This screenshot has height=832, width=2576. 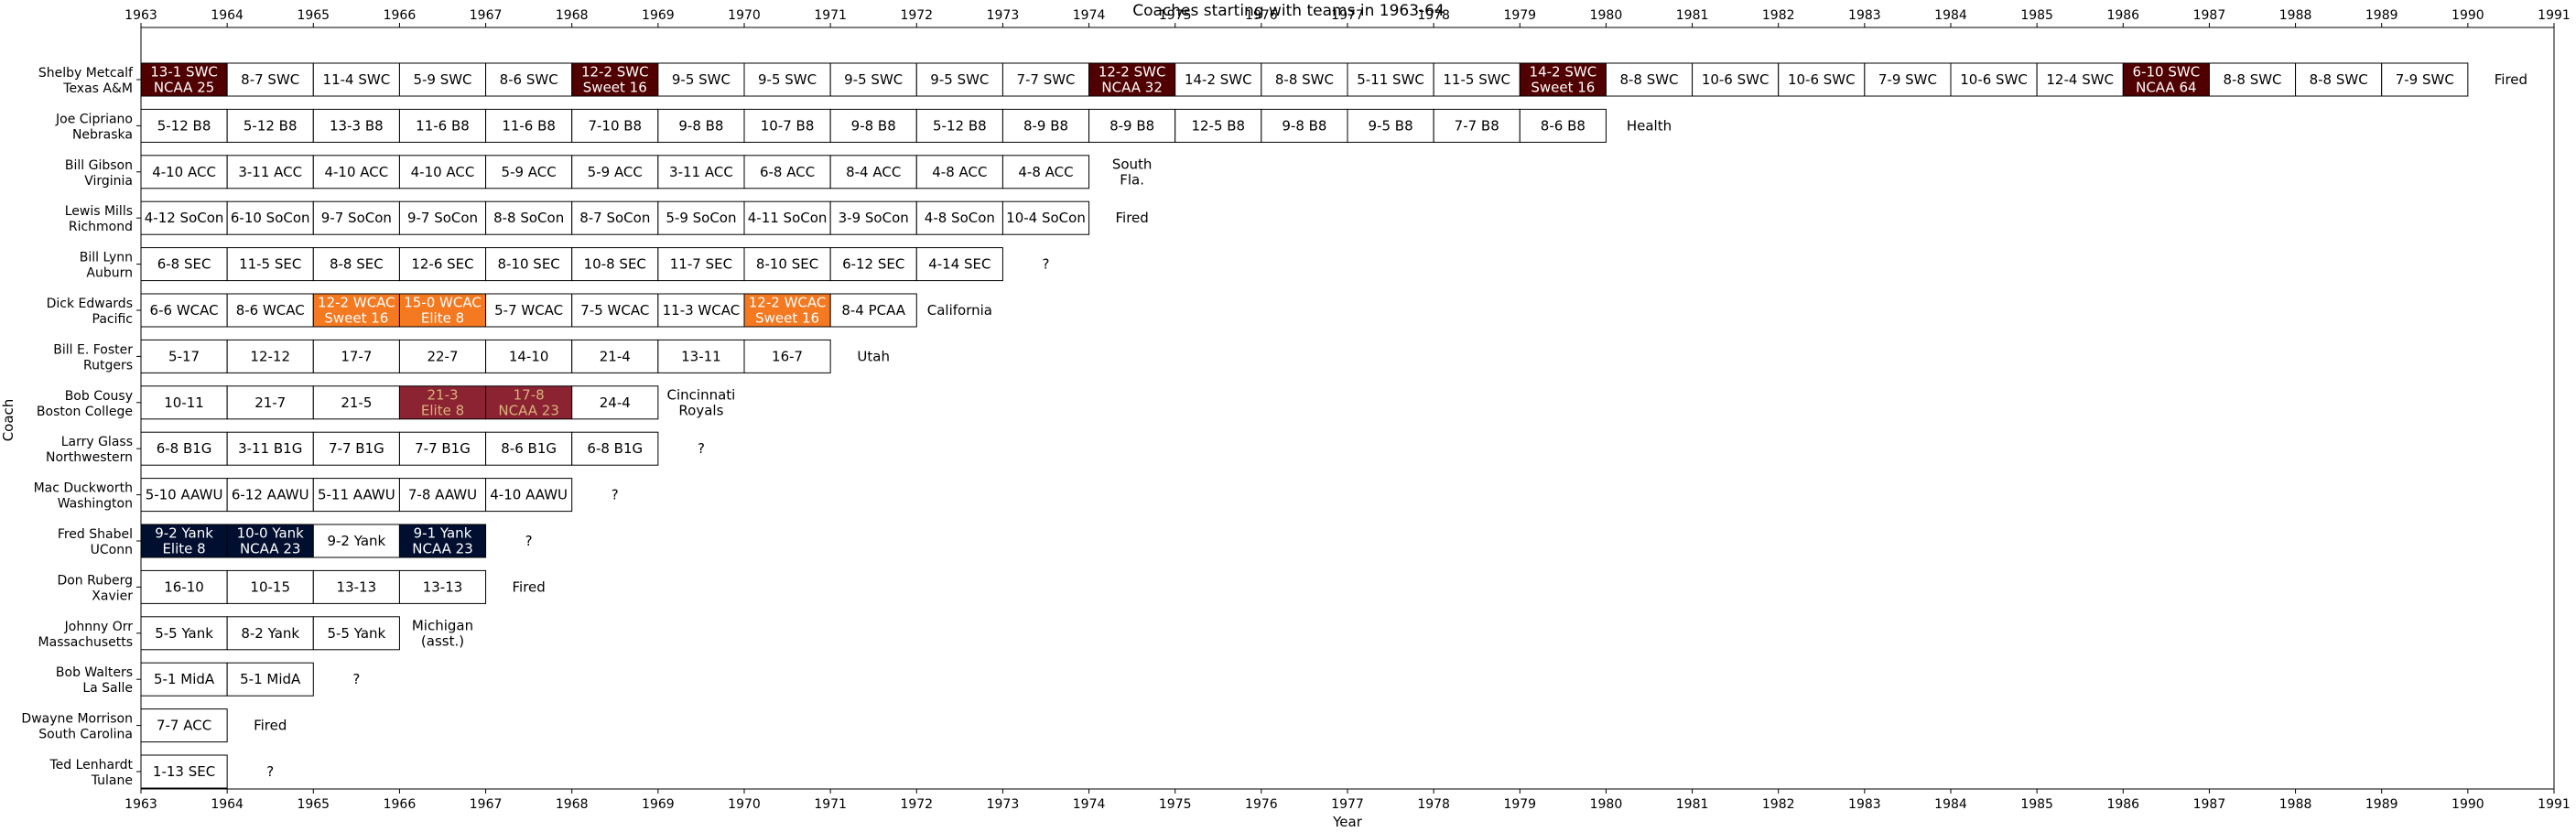 What do you see at coordinates (1304, 126) in the screenshot?
I see `season-record: 9-8 B8` at bounding box center [1304, 126].